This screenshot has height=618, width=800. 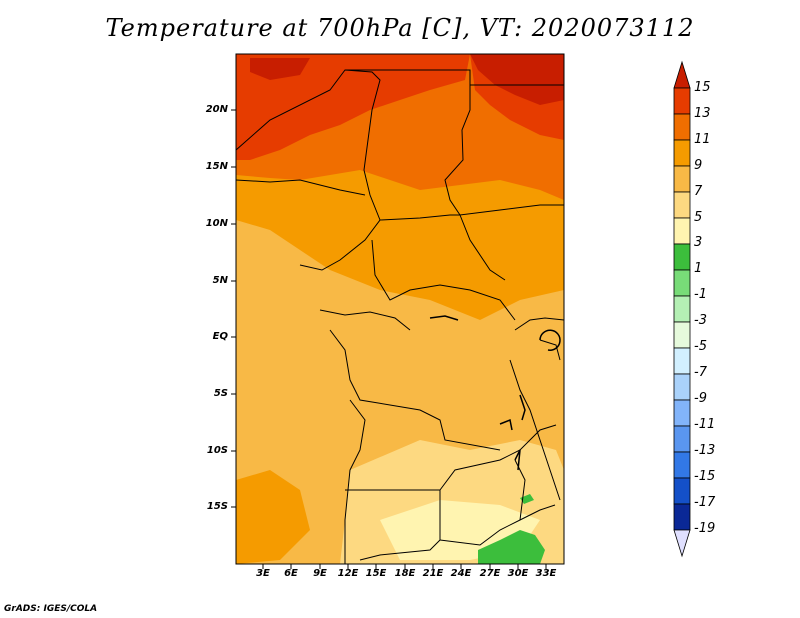 What do you see at coordinates (700, 398) in the screenshot?
I see `colorbar-label-neg9: -9` at bounding box center [700, 398].